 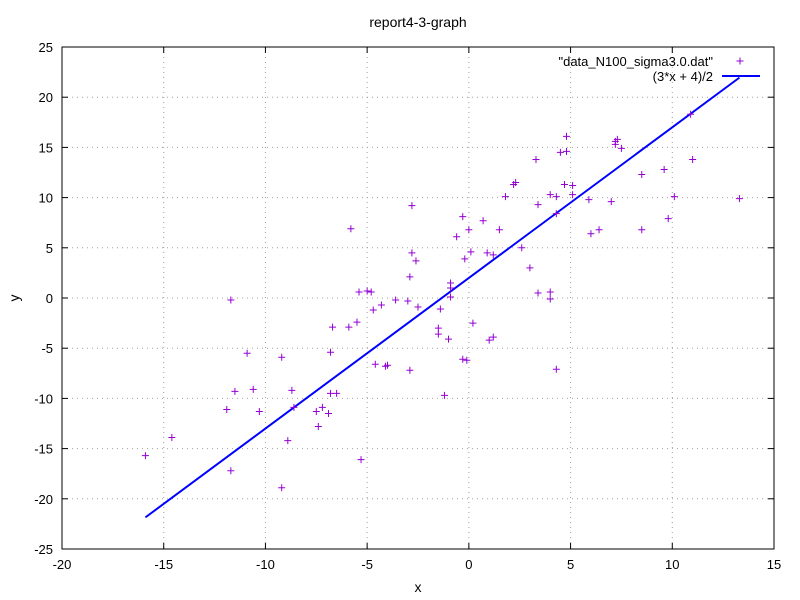 I want to click on y-tick-label: -15, so click(x=43, y=449).